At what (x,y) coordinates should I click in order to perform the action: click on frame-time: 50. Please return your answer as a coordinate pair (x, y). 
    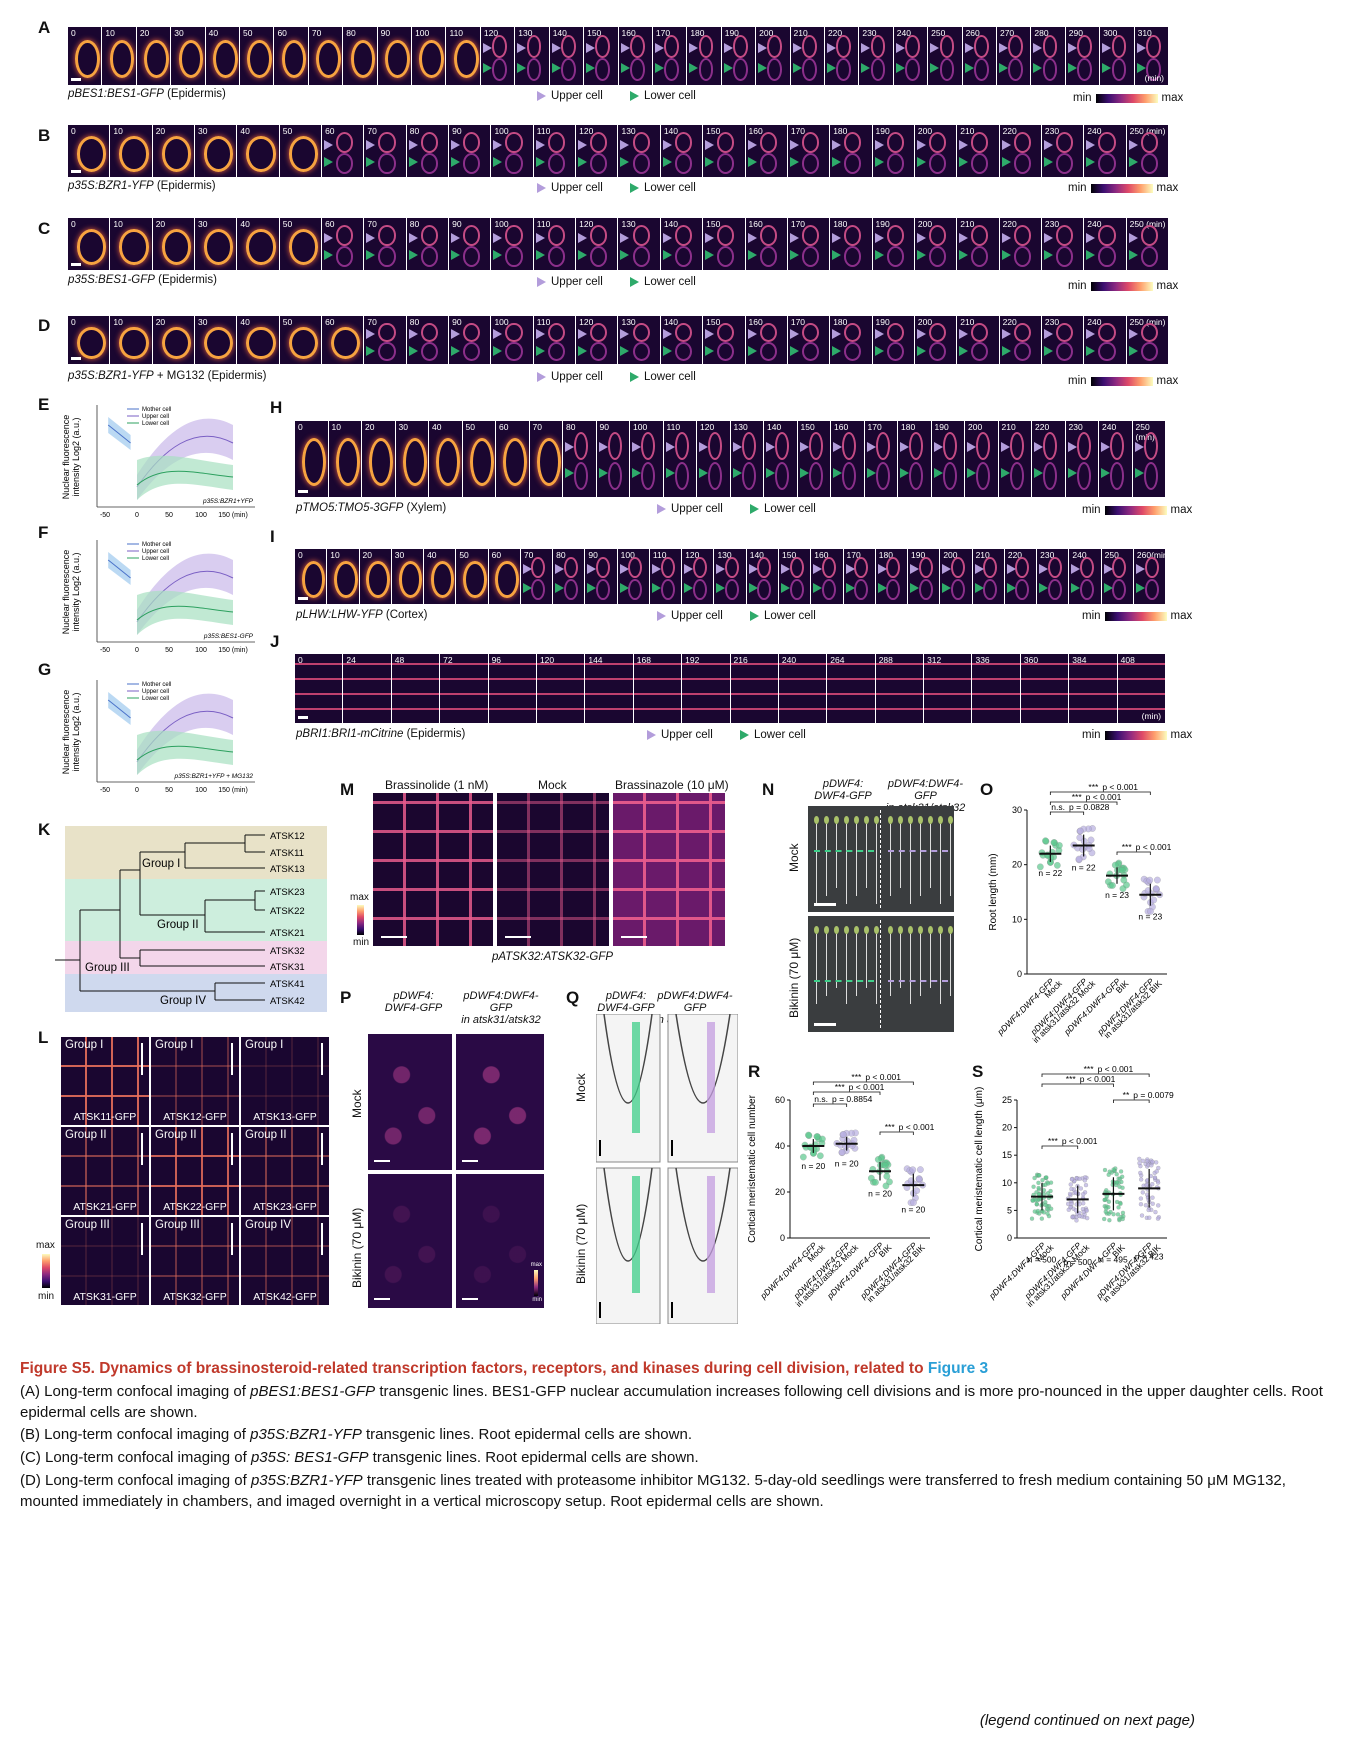
    Looking at the image, I should click on (464, 555).